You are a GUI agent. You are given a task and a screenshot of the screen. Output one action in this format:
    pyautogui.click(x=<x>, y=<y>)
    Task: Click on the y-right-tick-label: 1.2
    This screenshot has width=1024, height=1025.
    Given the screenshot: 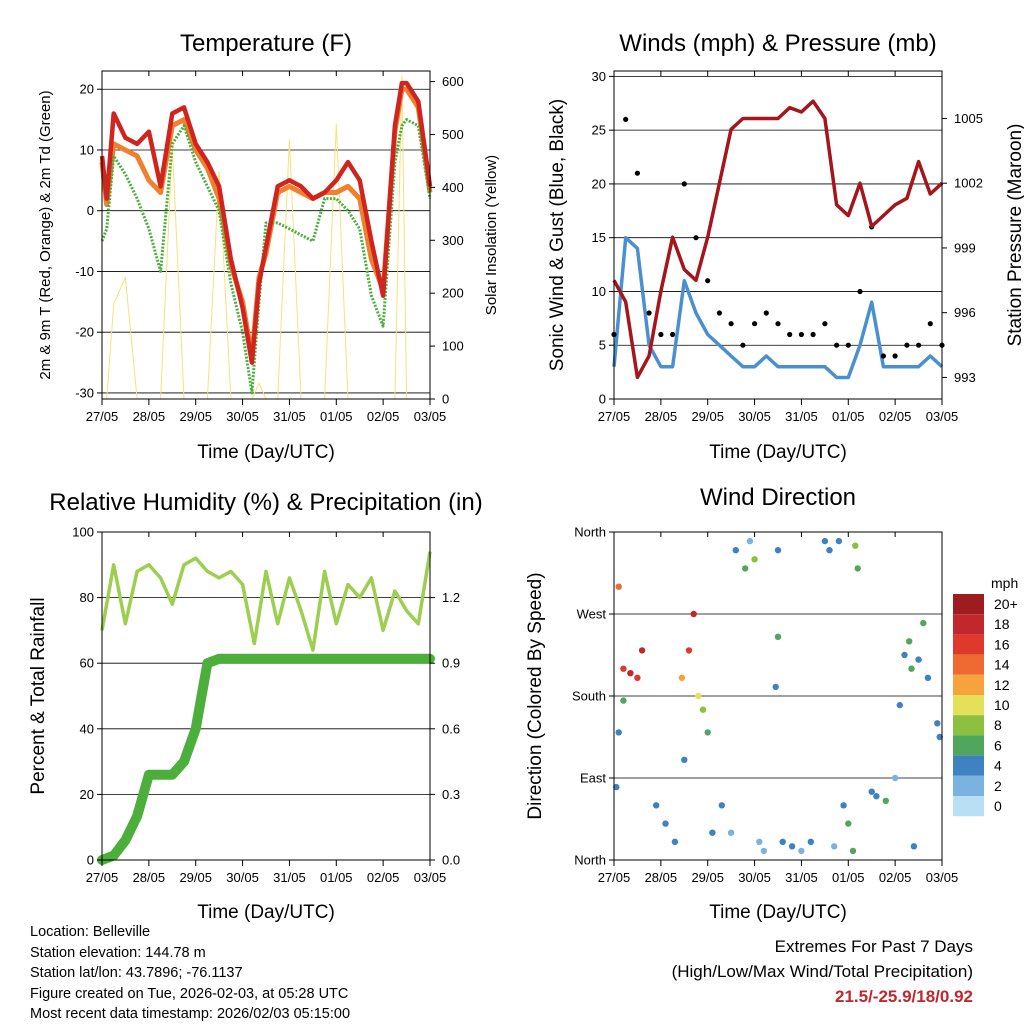 What is the action you would take?
    pyautogui.click(x=451, y=597)
    